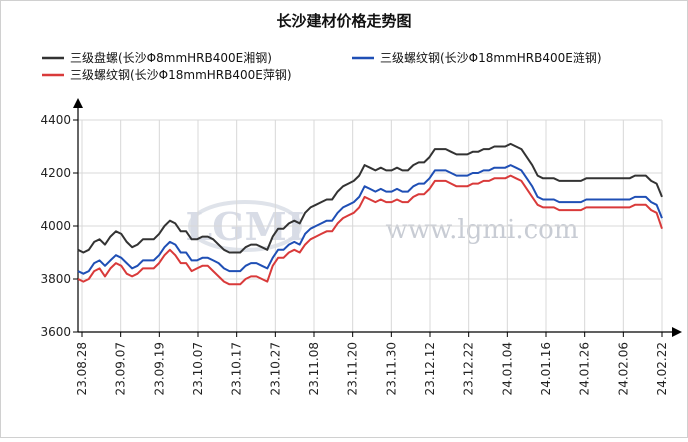 This screenshot has width=688, height=442. I want to click on legend-label-series-2: 三级螺纹钢(长沙Φ18mmHRB400E涟钢), so click(491, 57).